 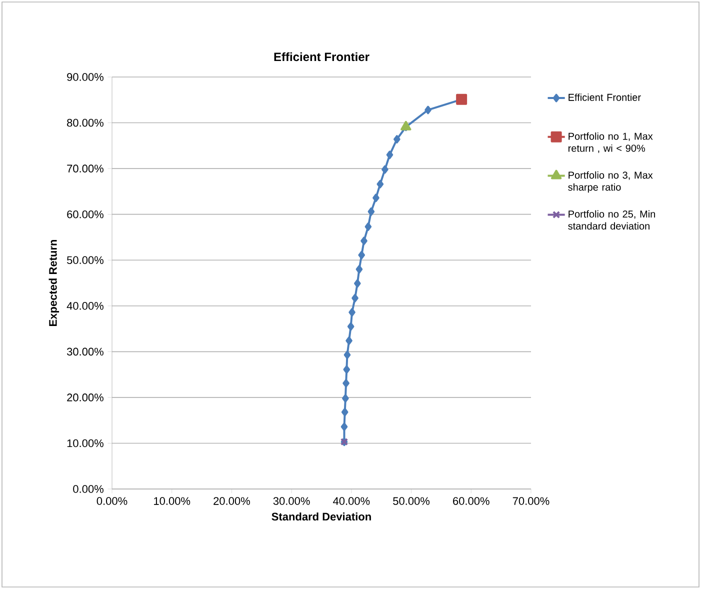 What do you see at coordinates (85, 214) in the screenshot?
I see `y-tick-label: 60.00%` at bounding box center [85, 214].